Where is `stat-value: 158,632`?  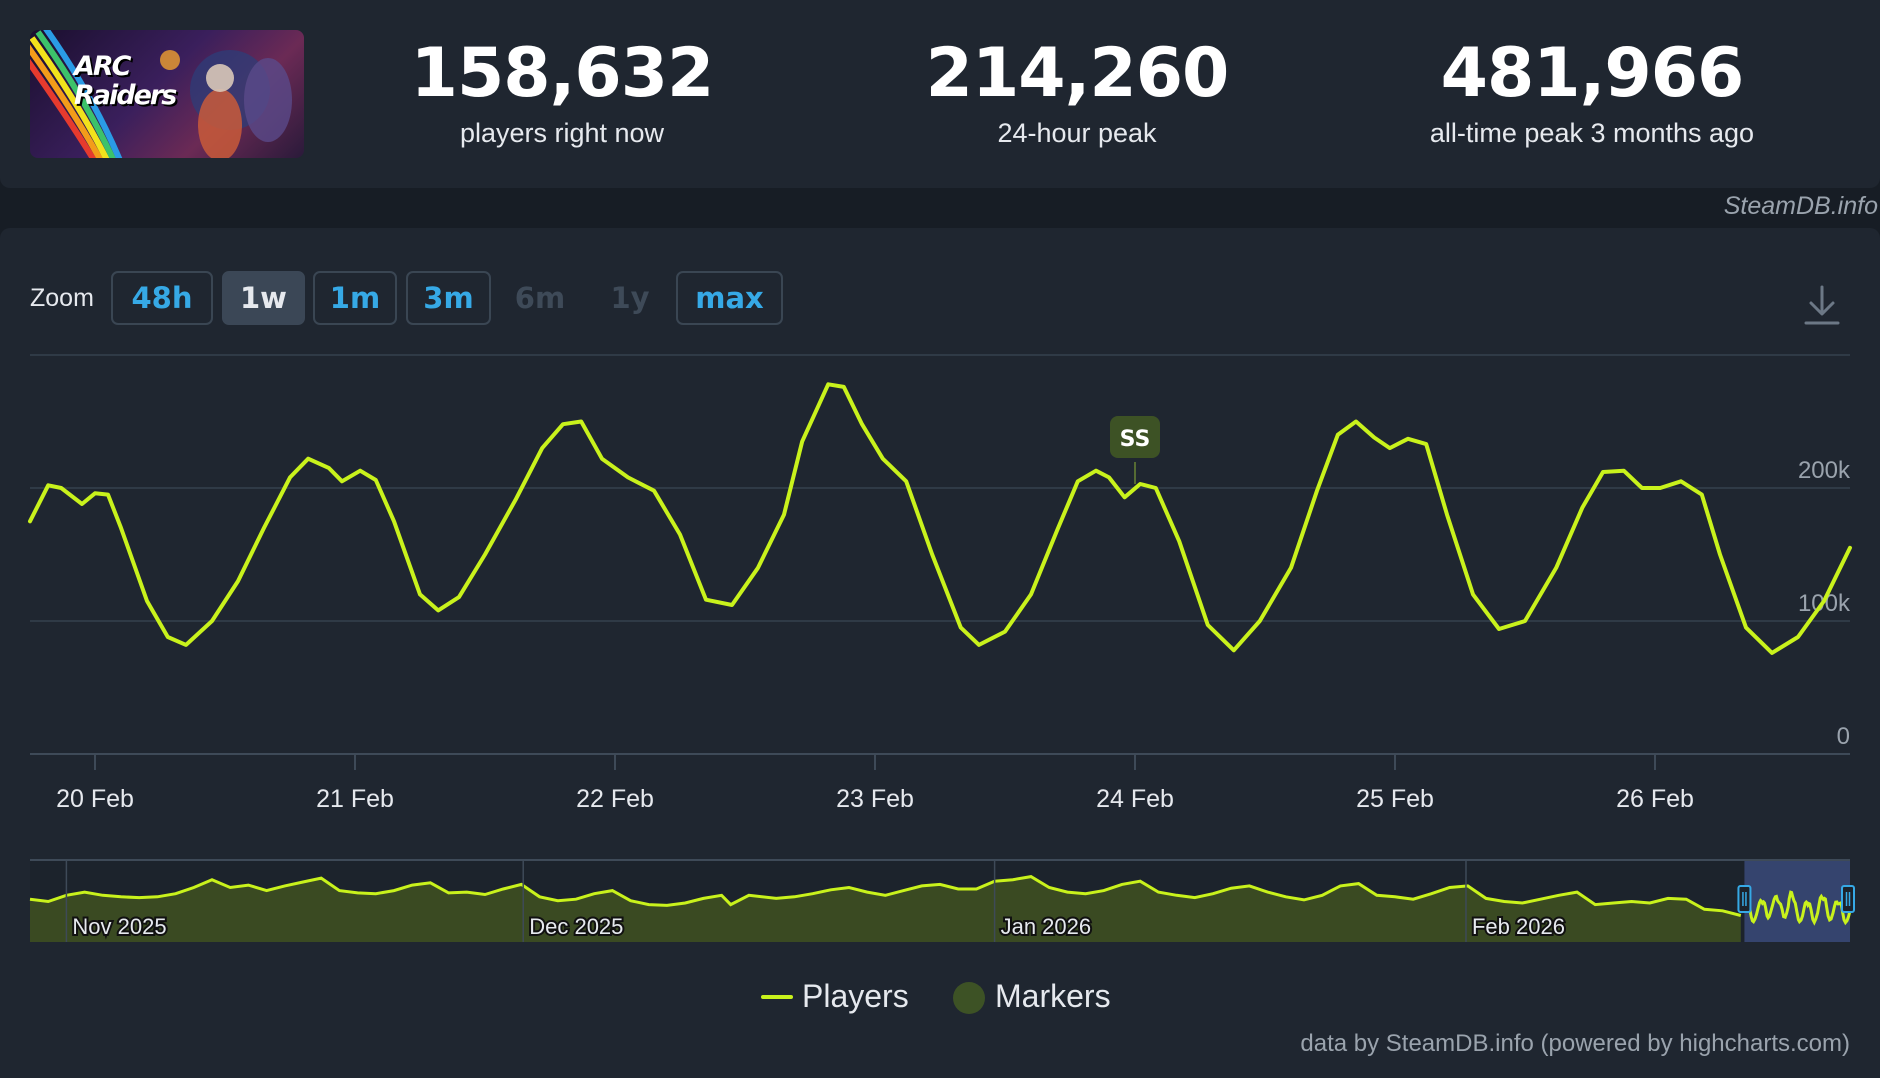 stat-value: 158,632 is located at coordinates (562, 73).